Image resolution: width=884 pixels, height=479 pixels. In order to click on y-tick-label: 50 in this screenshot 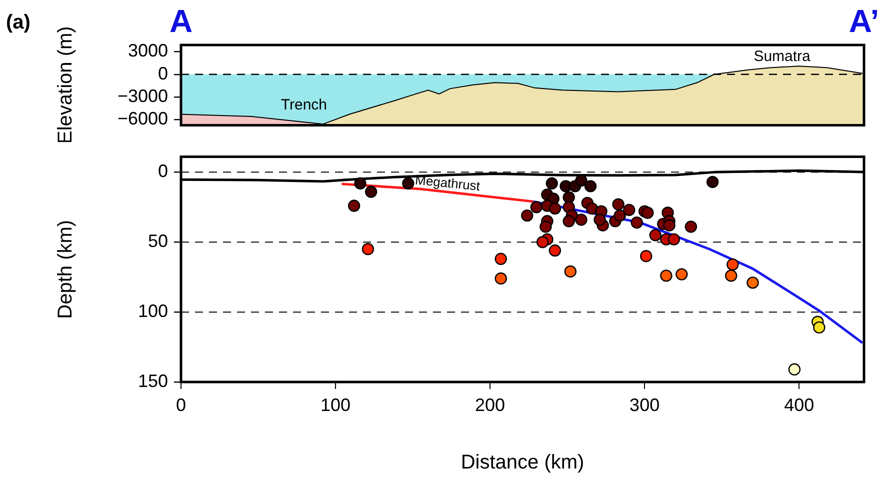, I will do `click(158, 241)`.